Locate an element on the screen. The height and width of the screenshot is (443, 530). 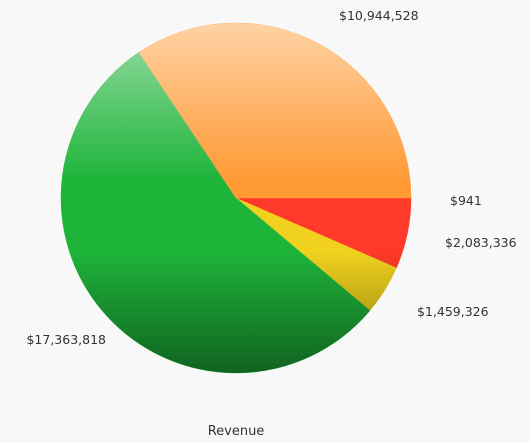
slice-label: $10,944,528 is located at coordinates (379, 15).